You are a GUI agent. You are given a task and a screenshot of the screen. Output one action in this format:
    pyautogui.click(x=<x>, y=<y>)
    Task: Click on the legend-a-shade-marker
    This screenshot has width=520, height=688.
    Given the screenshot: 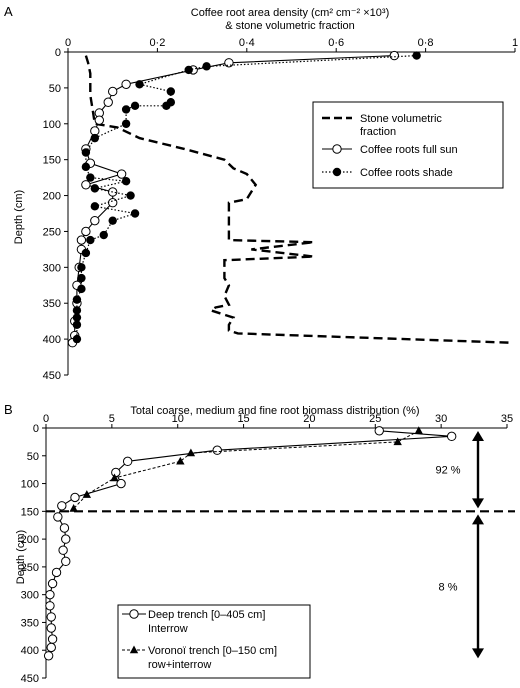 What is the action you would take?
    pyautogui.click(x=337, y=172)
    